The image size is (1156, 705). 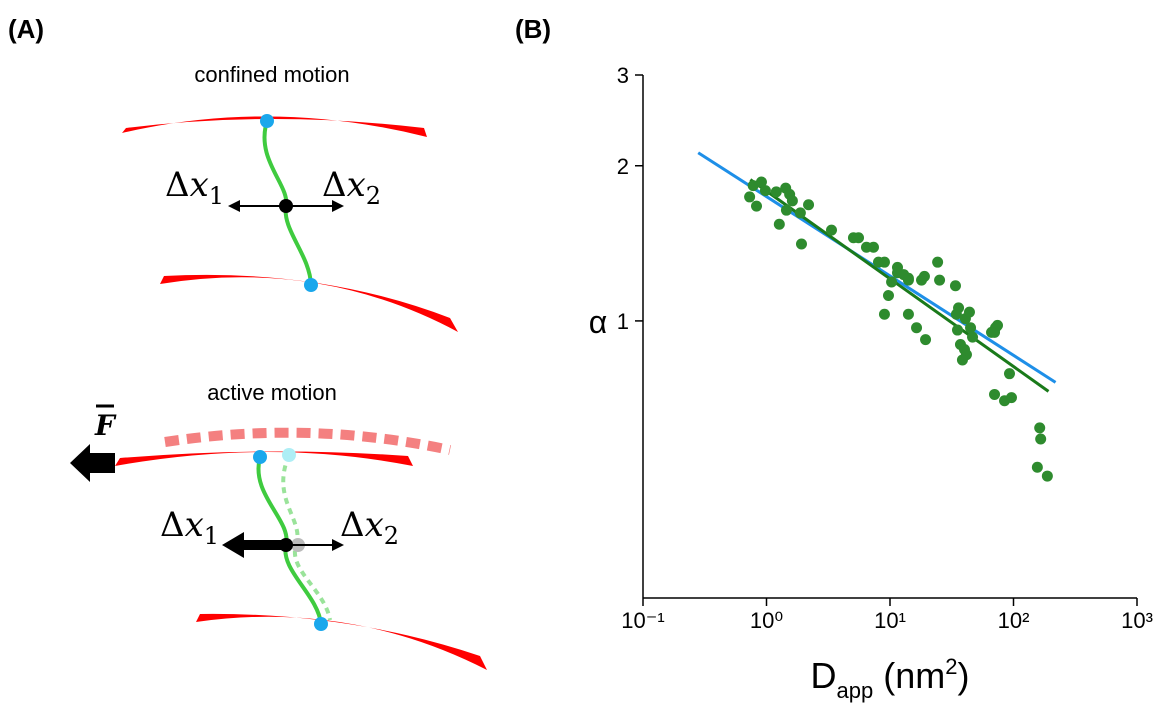 I want to click on x-tick-label: 10⁰, so click(x=766, y=620).